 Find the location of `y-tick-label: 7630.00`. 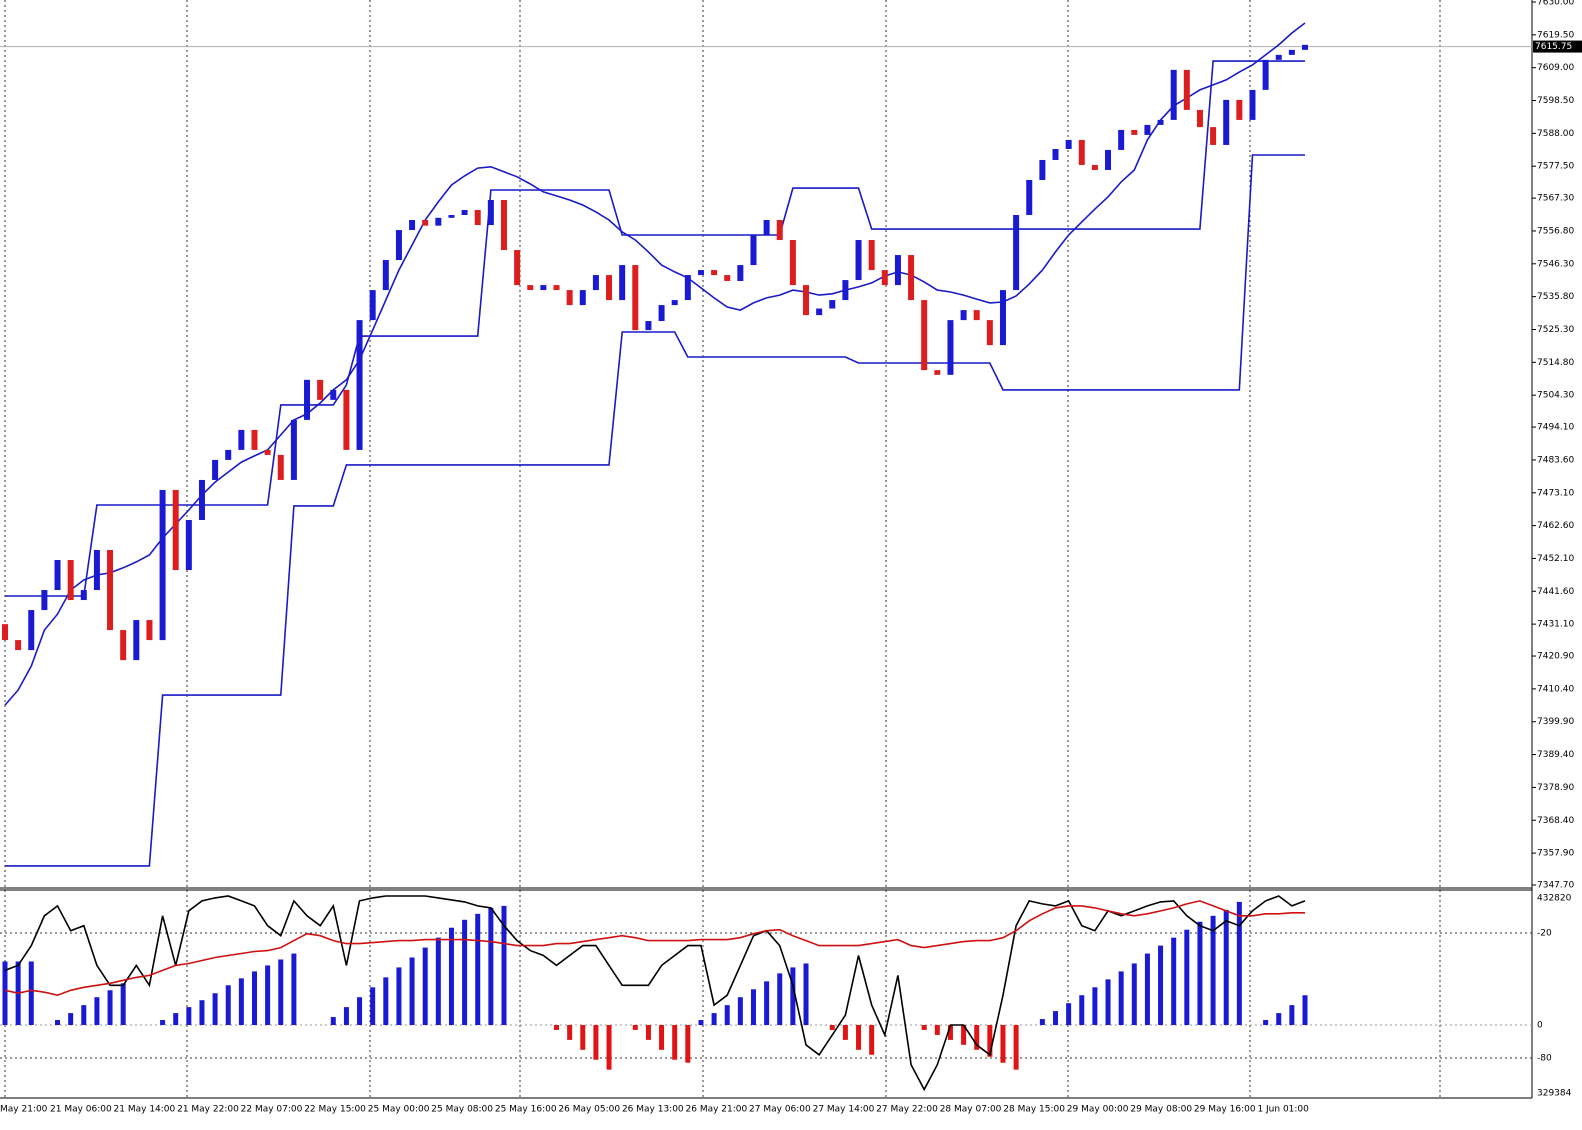

y-tick-label: 7630.00 is located at coordinates (1555, 4).